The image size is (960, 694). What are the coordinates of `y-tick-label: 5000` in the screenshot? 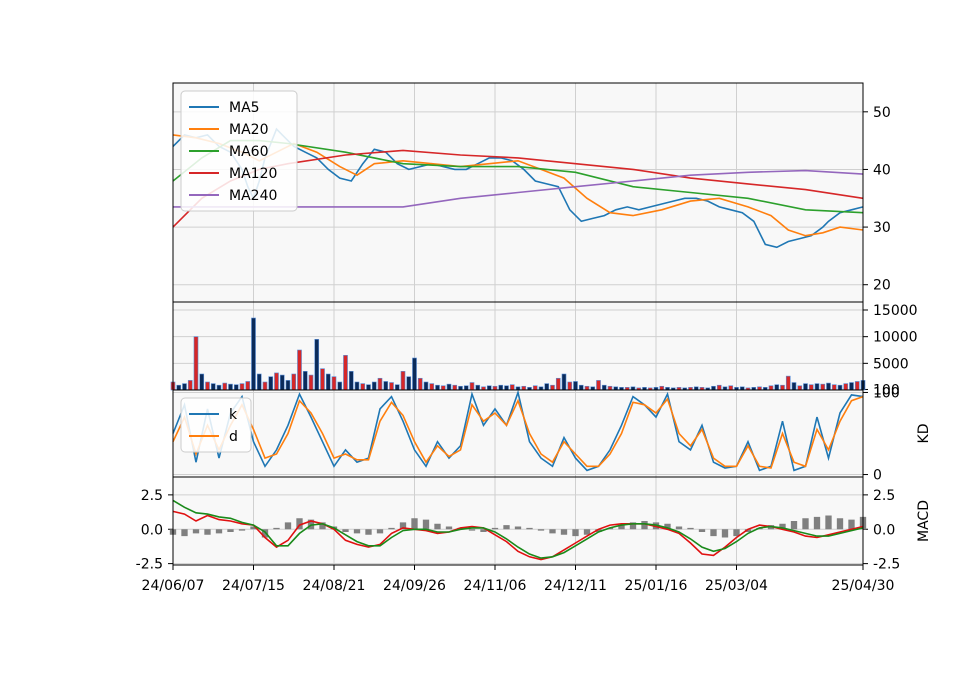 It's located at (891, 364).